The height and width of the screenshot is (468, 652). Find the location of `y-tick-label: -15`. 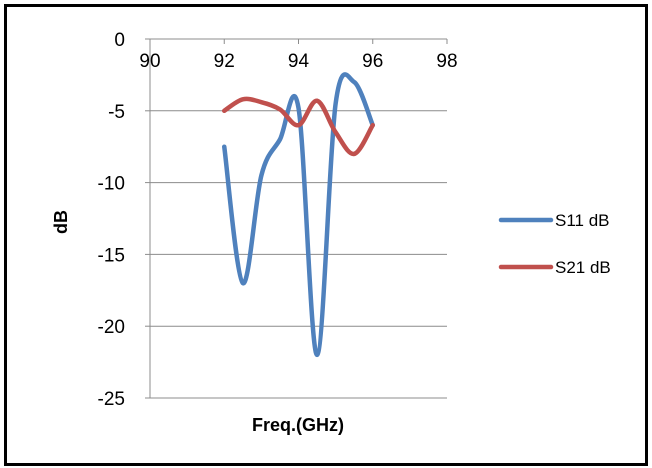

y-tick-label: -15 is located at coordinates (111, 255).